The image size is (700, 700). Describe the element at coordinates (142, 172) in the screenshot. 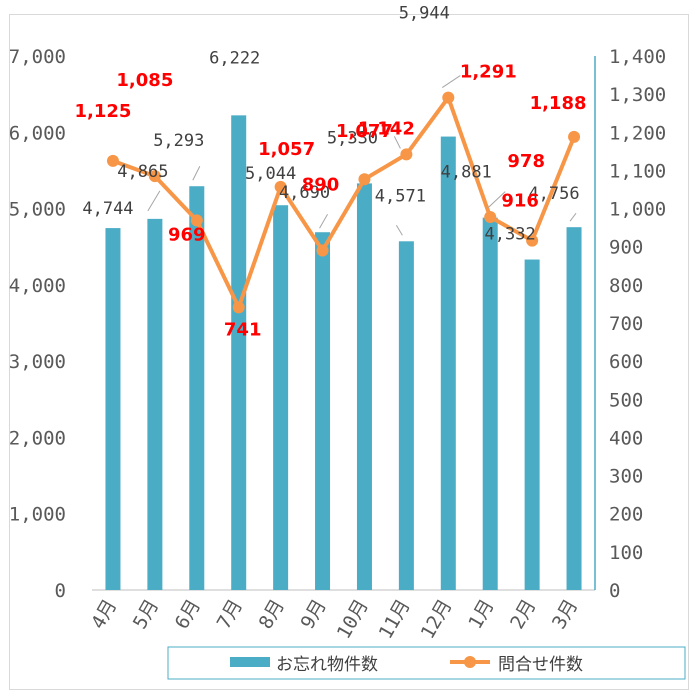

I see `bar-data-label: 4,865` at that location.